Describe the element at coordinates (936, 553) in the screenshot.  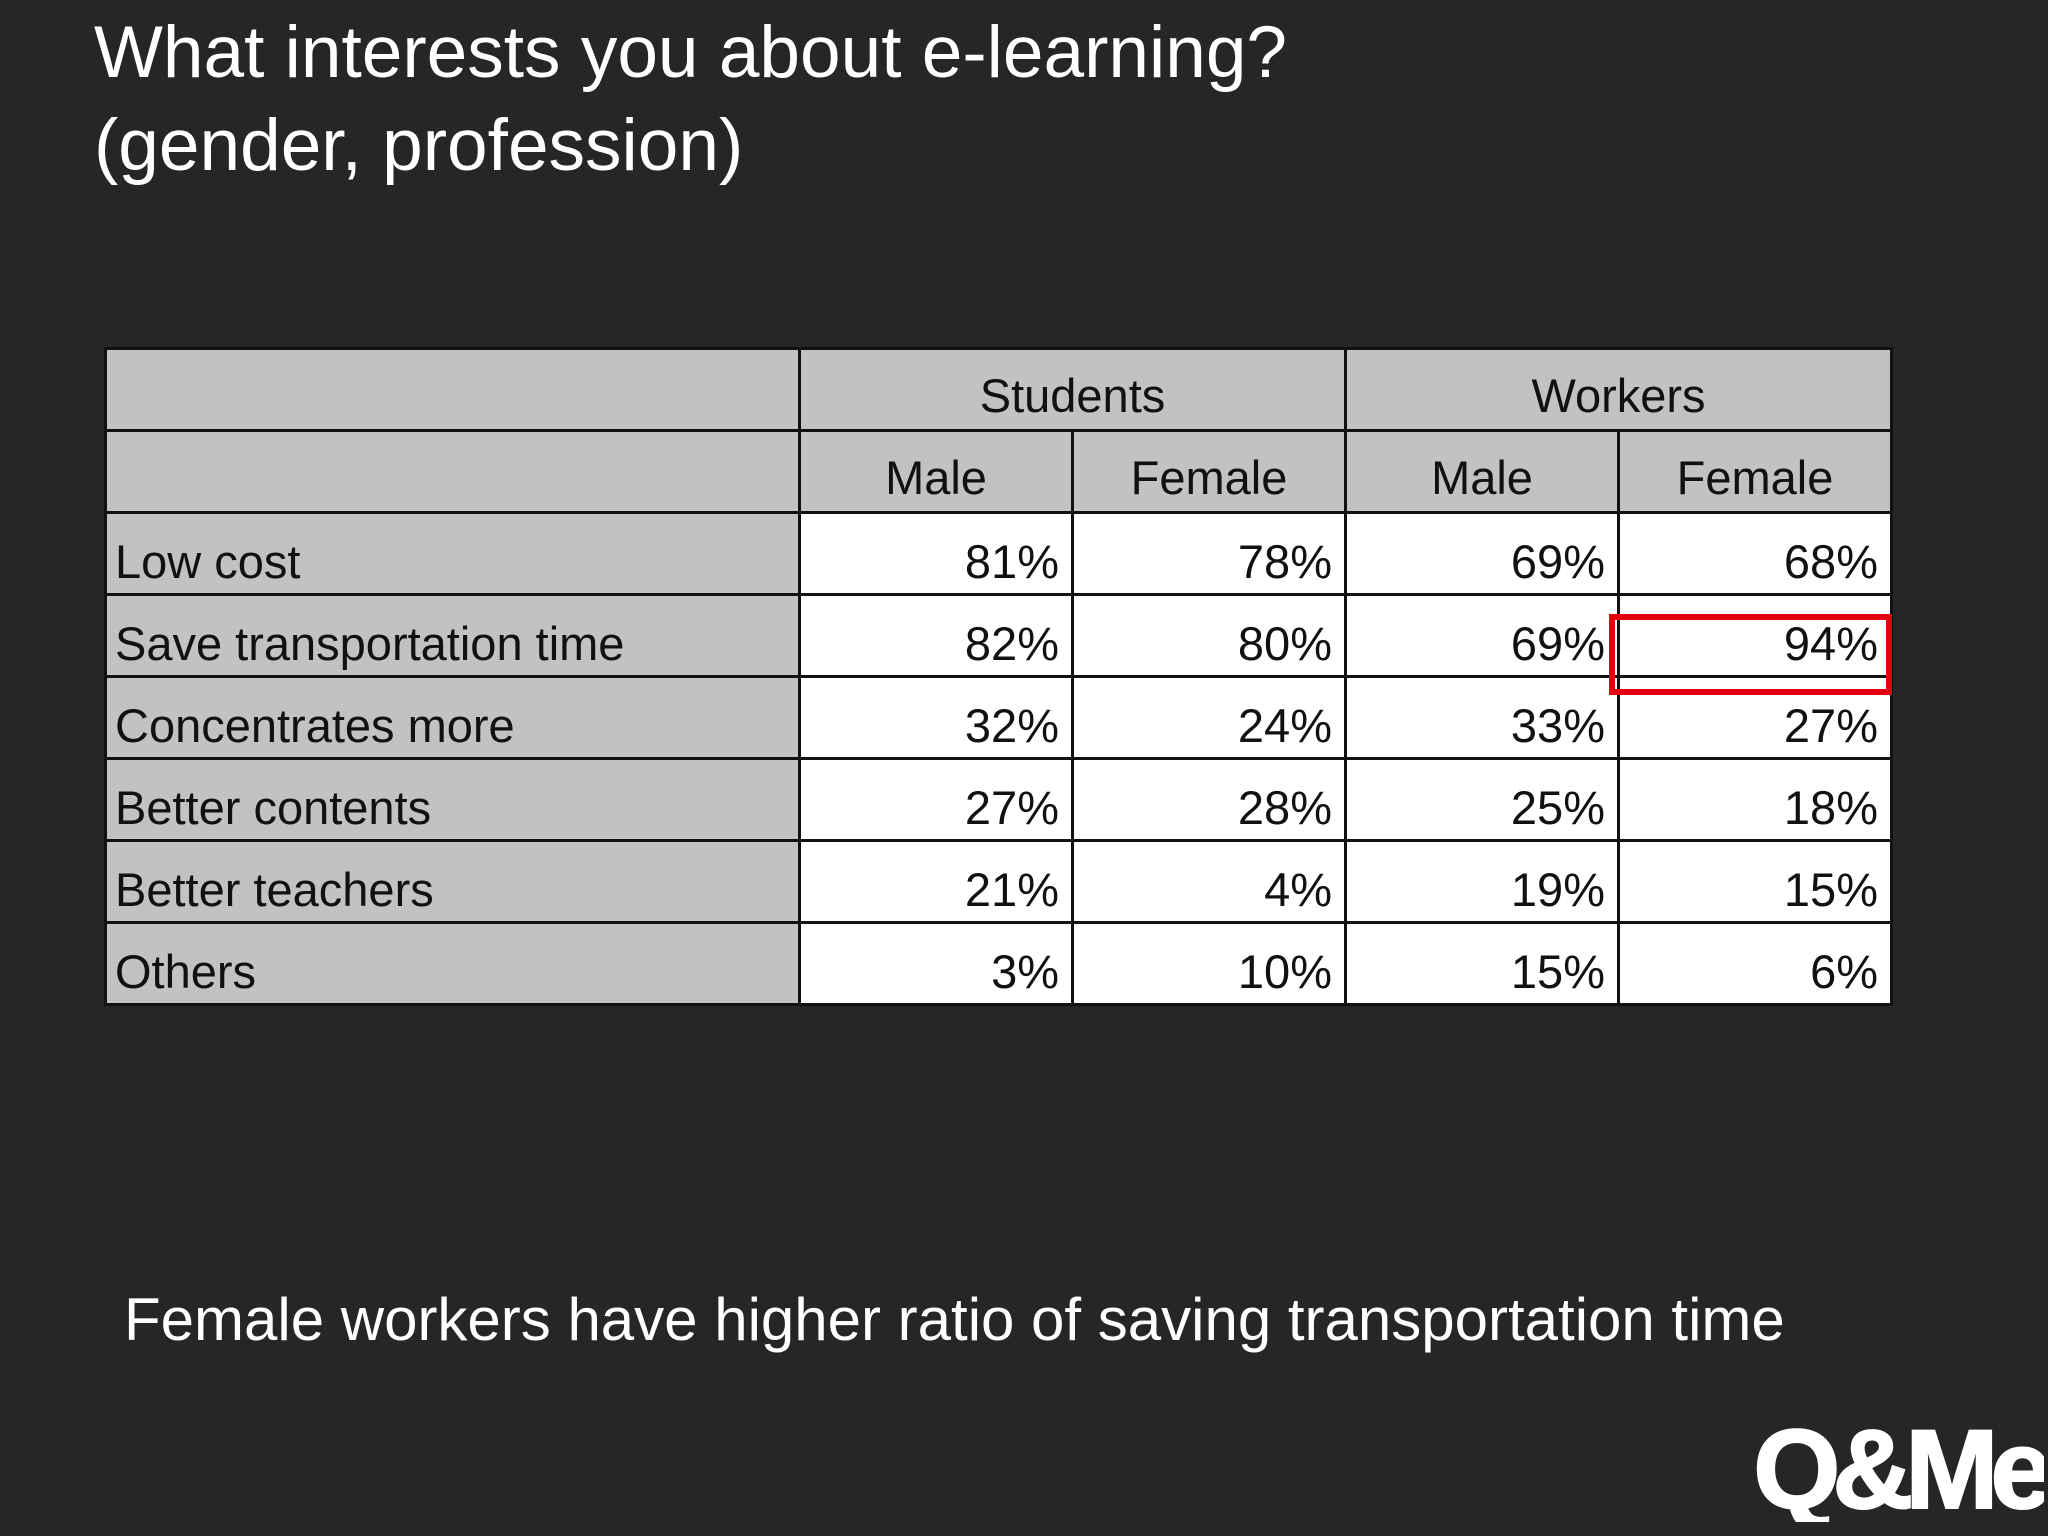
I see `value-cell: 81%` at that location.